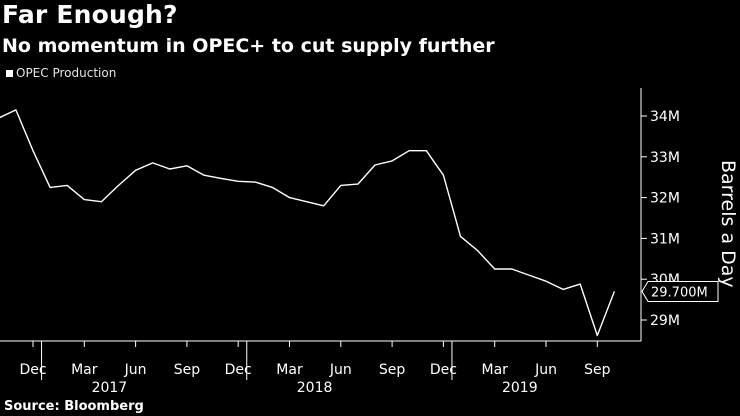 The height and width of the screenshot is (416, 740). I want to click on y-tick-label: 34M, so click(665, 117).